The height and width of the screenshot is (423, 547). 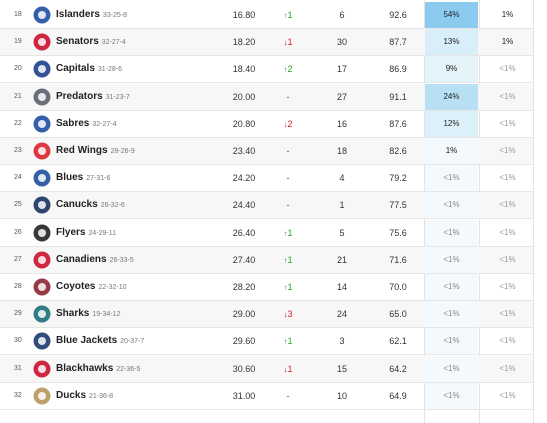 What do you see at coordinates (71, 395) in the screenshot?
I see `team-name: Ducks` at bounding box center [71, 395].